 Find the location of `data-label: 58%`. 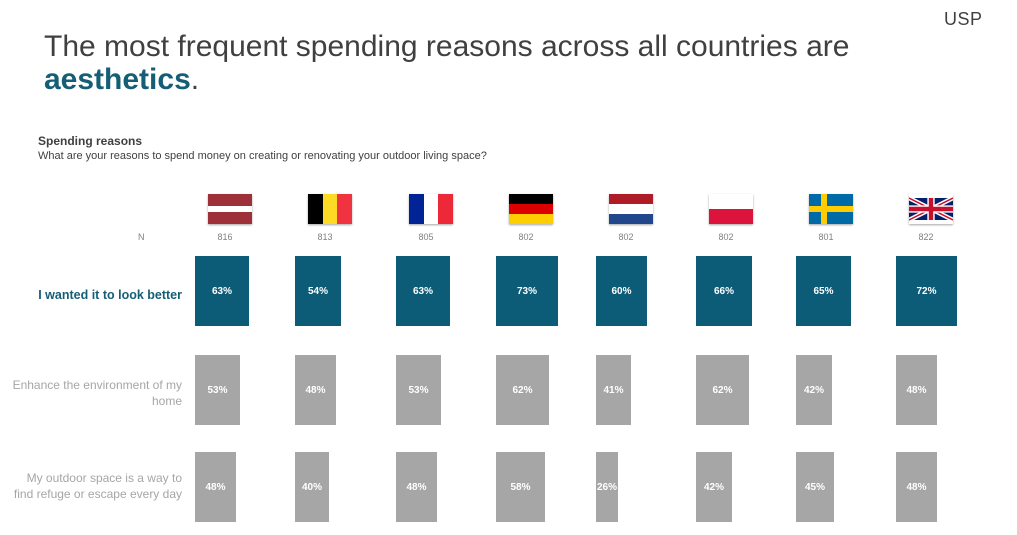

data-label: 58% is located at coordinates (520, 487).